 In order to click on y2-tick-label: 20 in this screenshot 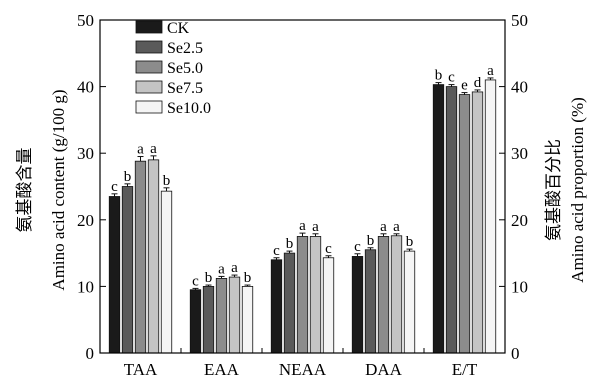, I will do `click(519, 220)`.